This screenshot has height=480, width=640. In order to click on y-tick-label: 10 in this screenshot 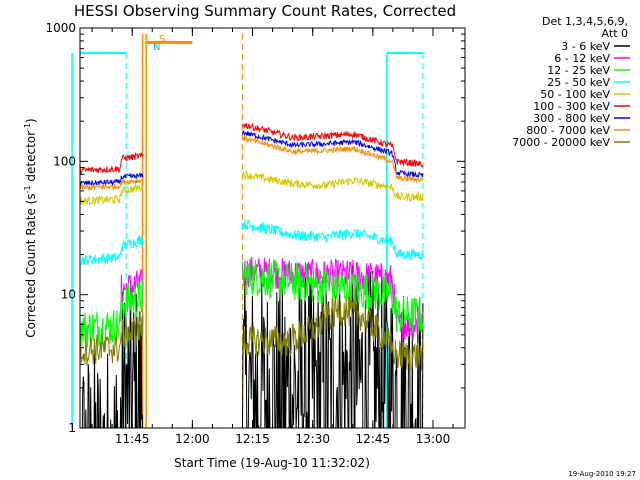, I will do `click(68, 295)`.